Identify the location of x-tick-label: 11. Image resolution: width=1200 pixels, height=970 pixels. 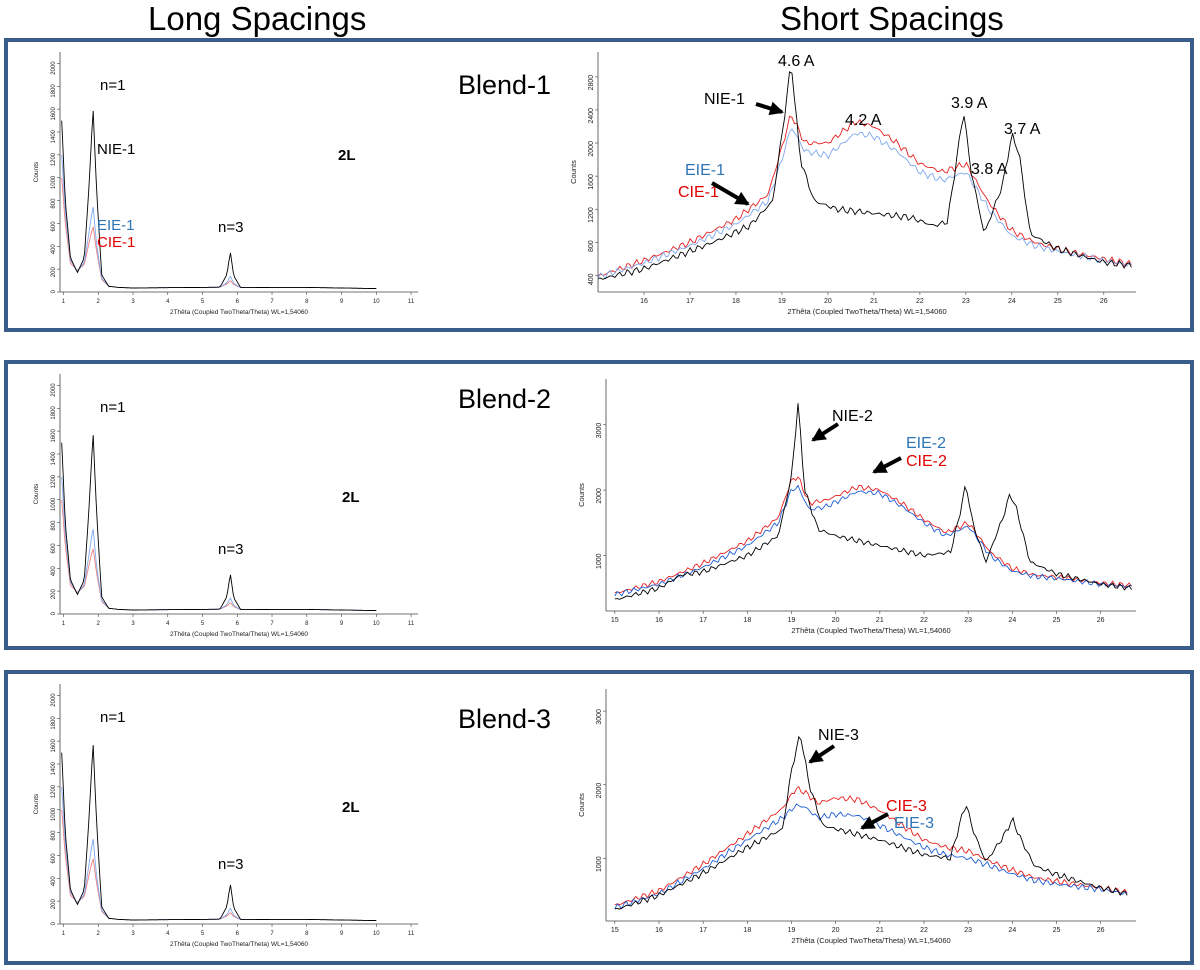
(411, 624).